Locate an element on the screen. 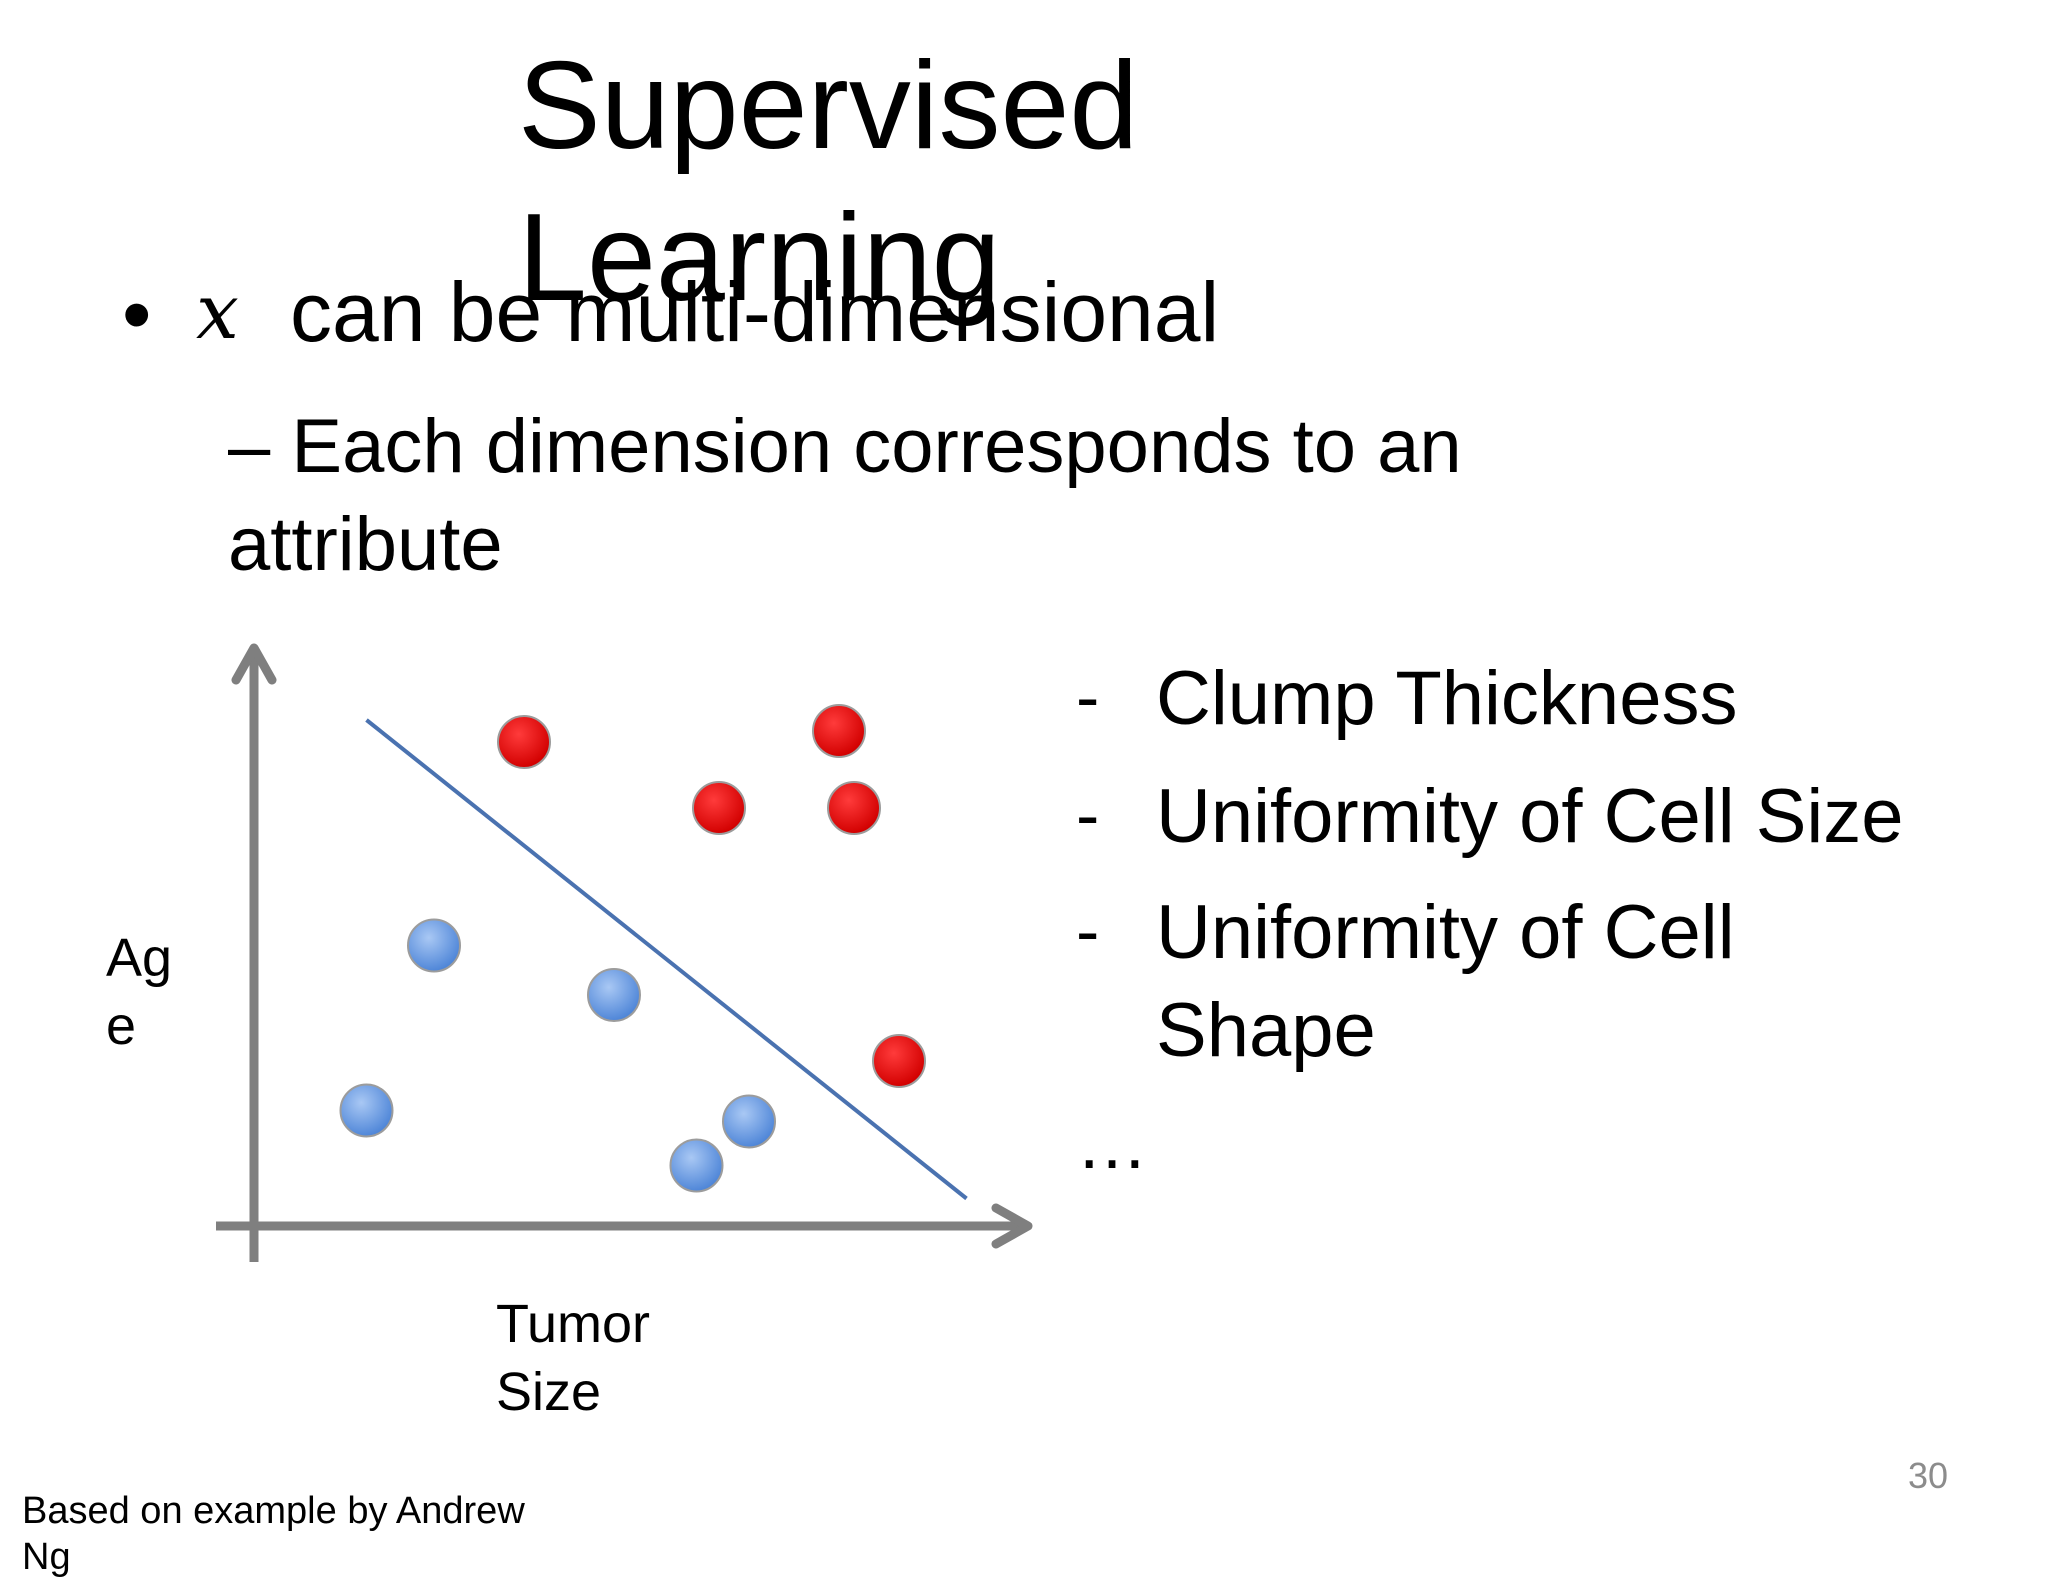  y-axis-label: Age is located at coordinates (139, 992).